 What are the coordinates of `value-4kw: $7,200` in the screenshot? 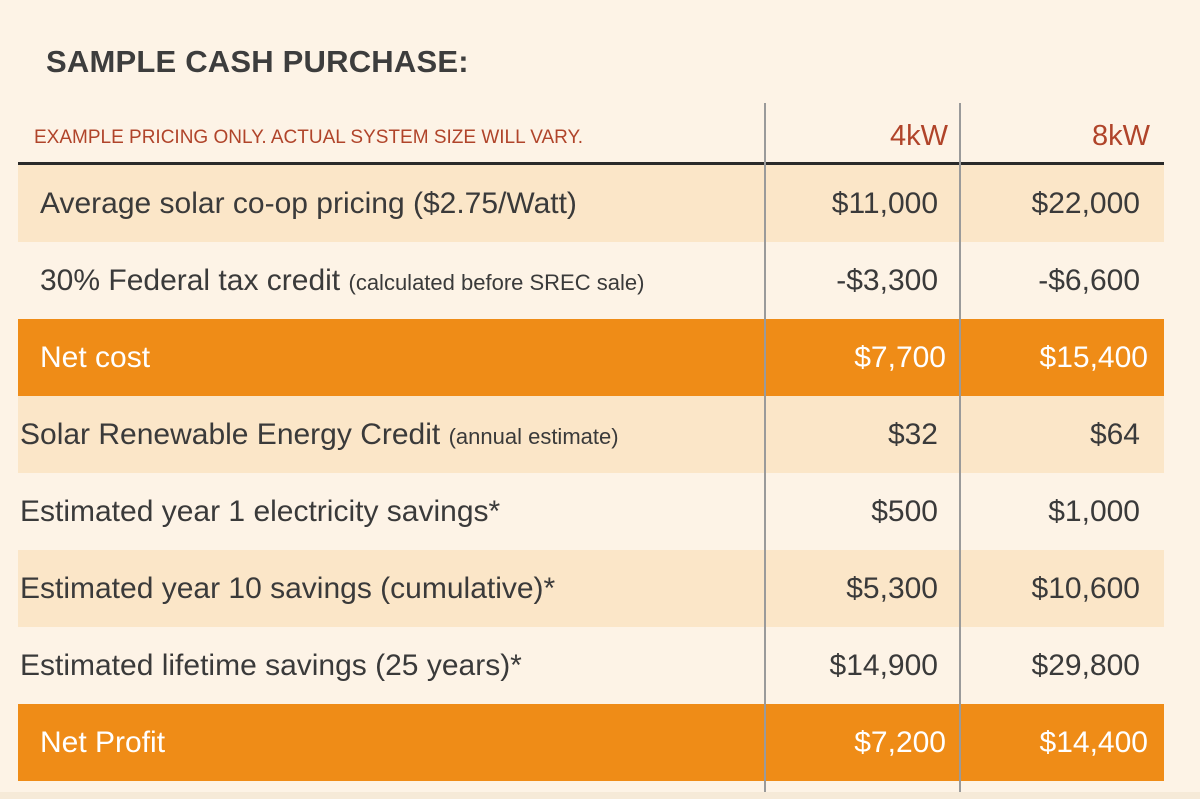 It's located at (900, 742).